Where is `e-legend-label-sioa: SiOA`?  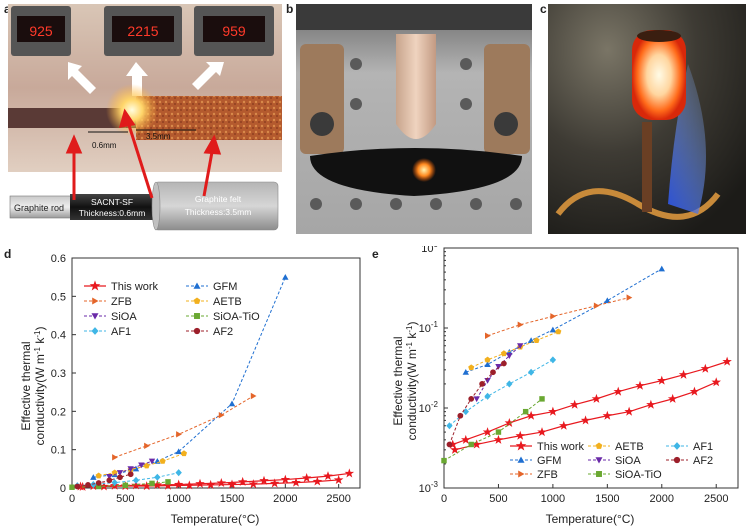 e-legend-label-sioa: SiOA is located at coordinates (628, 461).